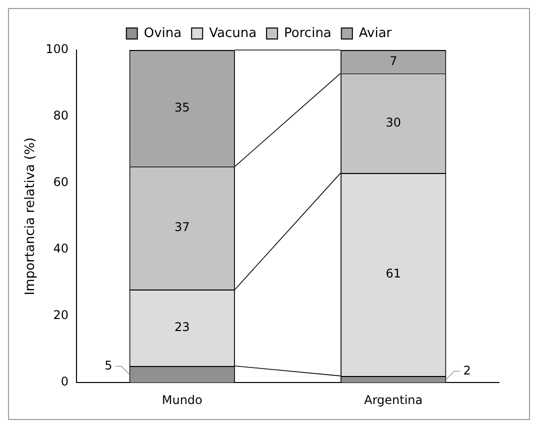 This screenshot has width=540, height=430. Describe the element at coordinates (108, 365) in the screenshot. I see `data-label: 5` at that location.